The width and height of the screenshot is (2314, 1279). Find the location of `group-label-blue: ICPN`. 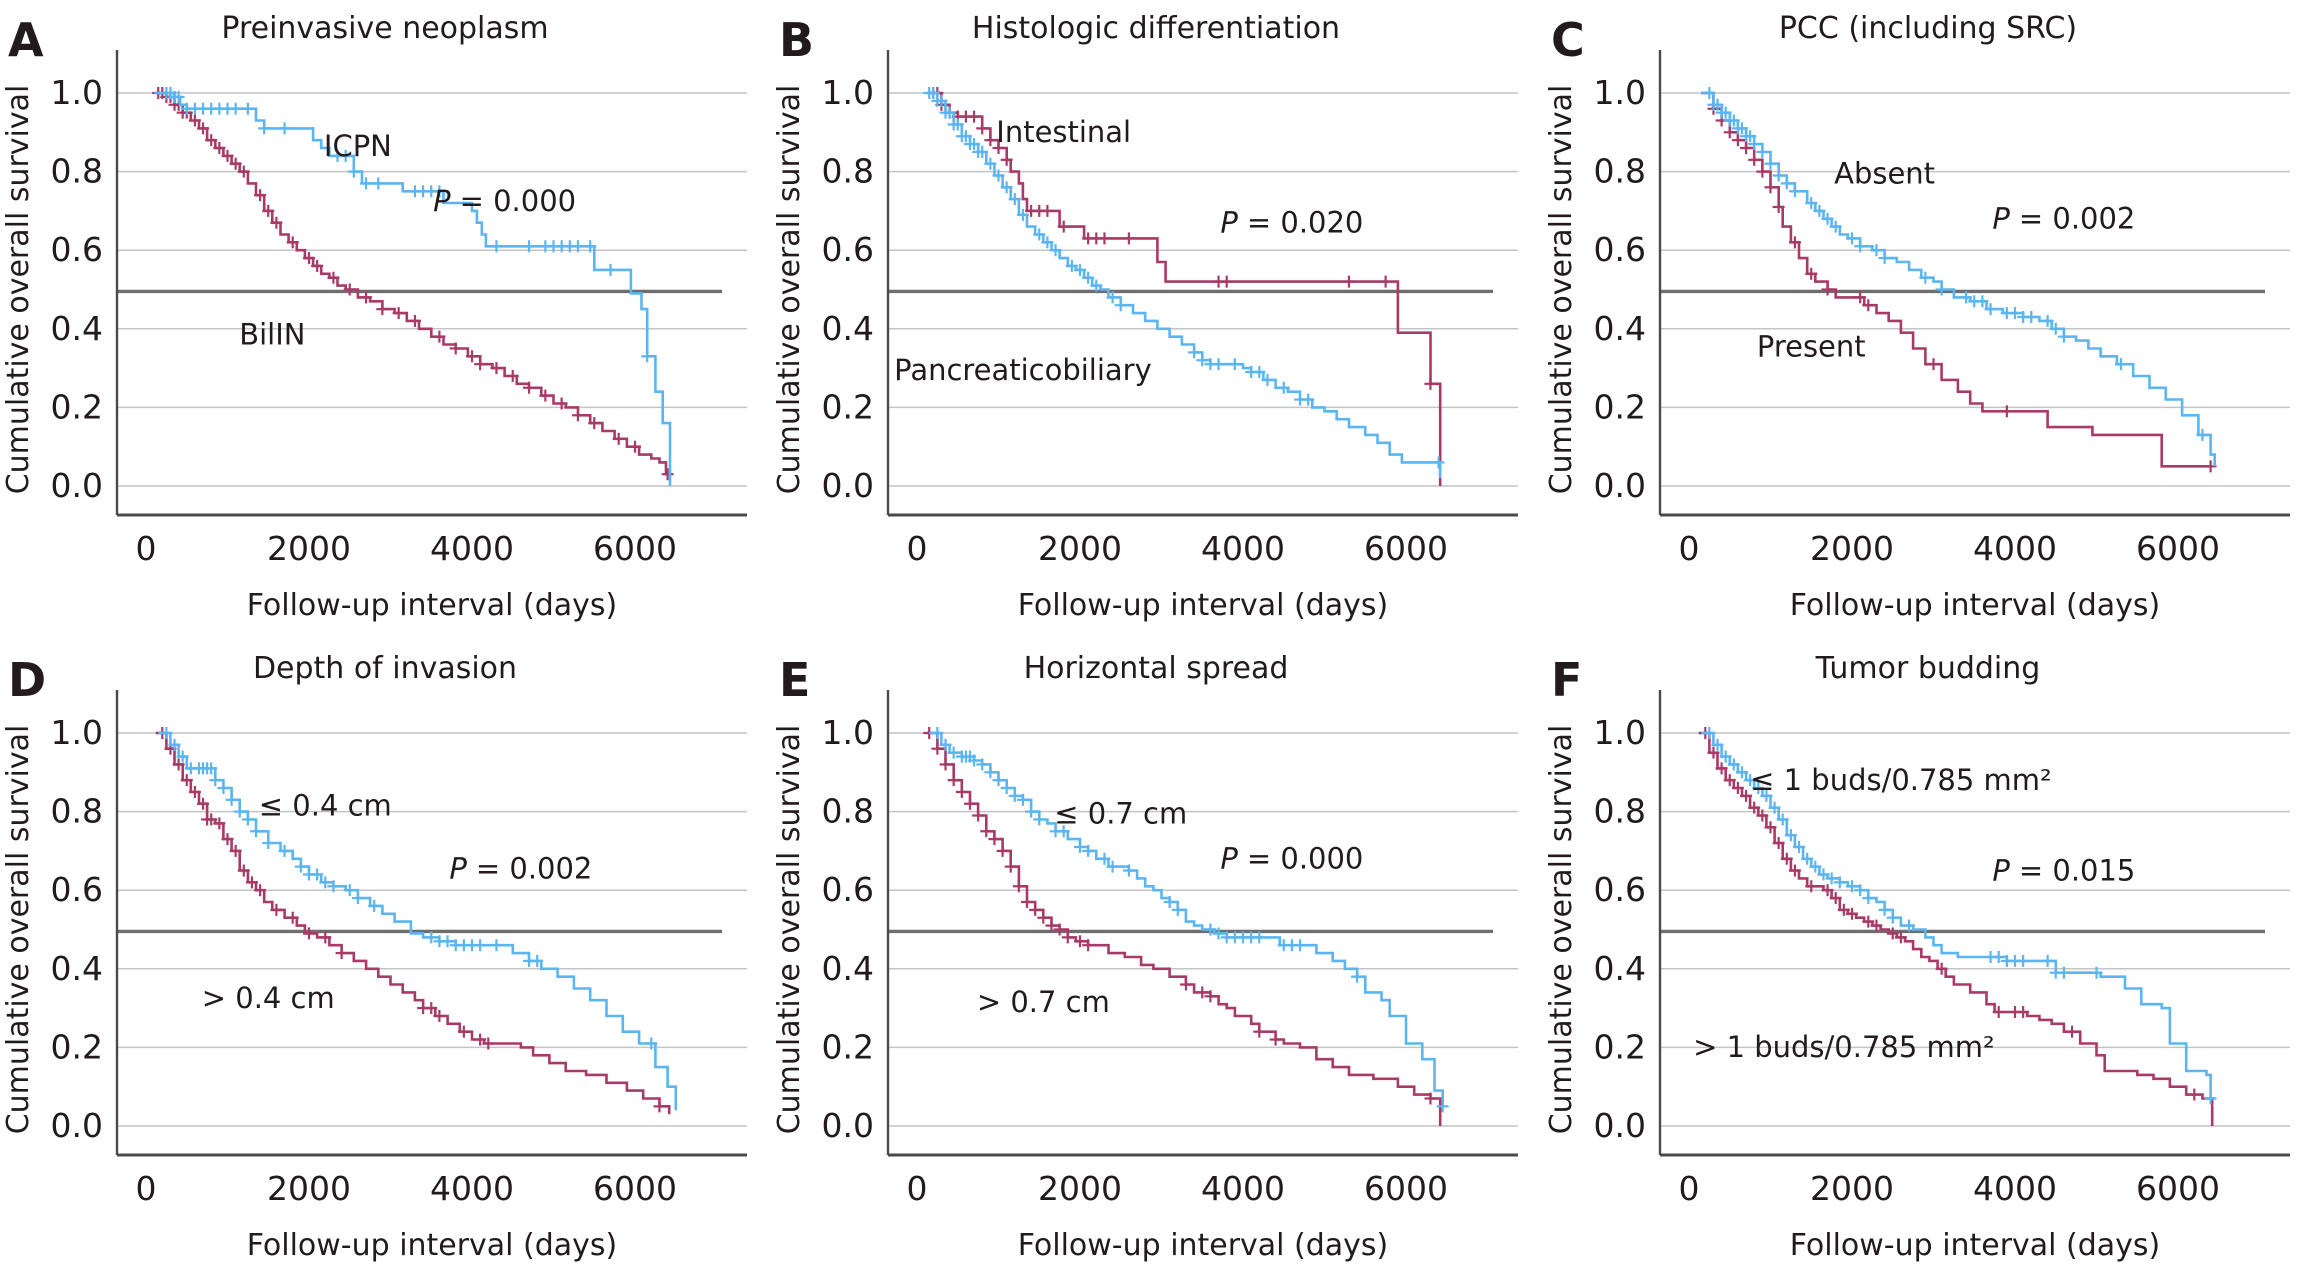

group-label-blue: ICPN is located at coordinates (358, 146).